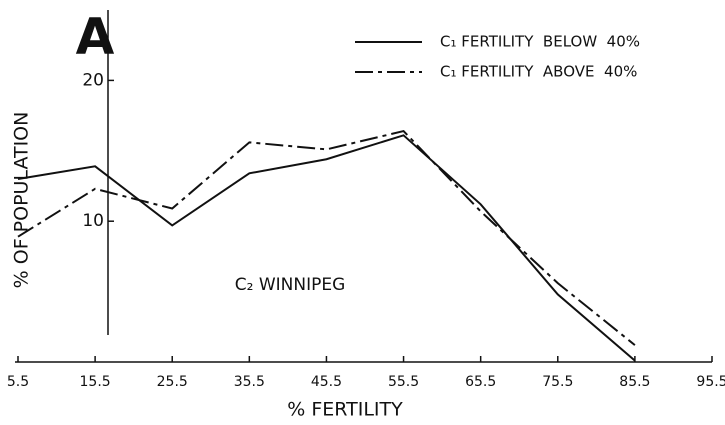 The width and height of the screenshot is (725, 425). Describe the element at coordinates (93, 221) in the screenshot. I see `y-tick-label: 10` at that location.